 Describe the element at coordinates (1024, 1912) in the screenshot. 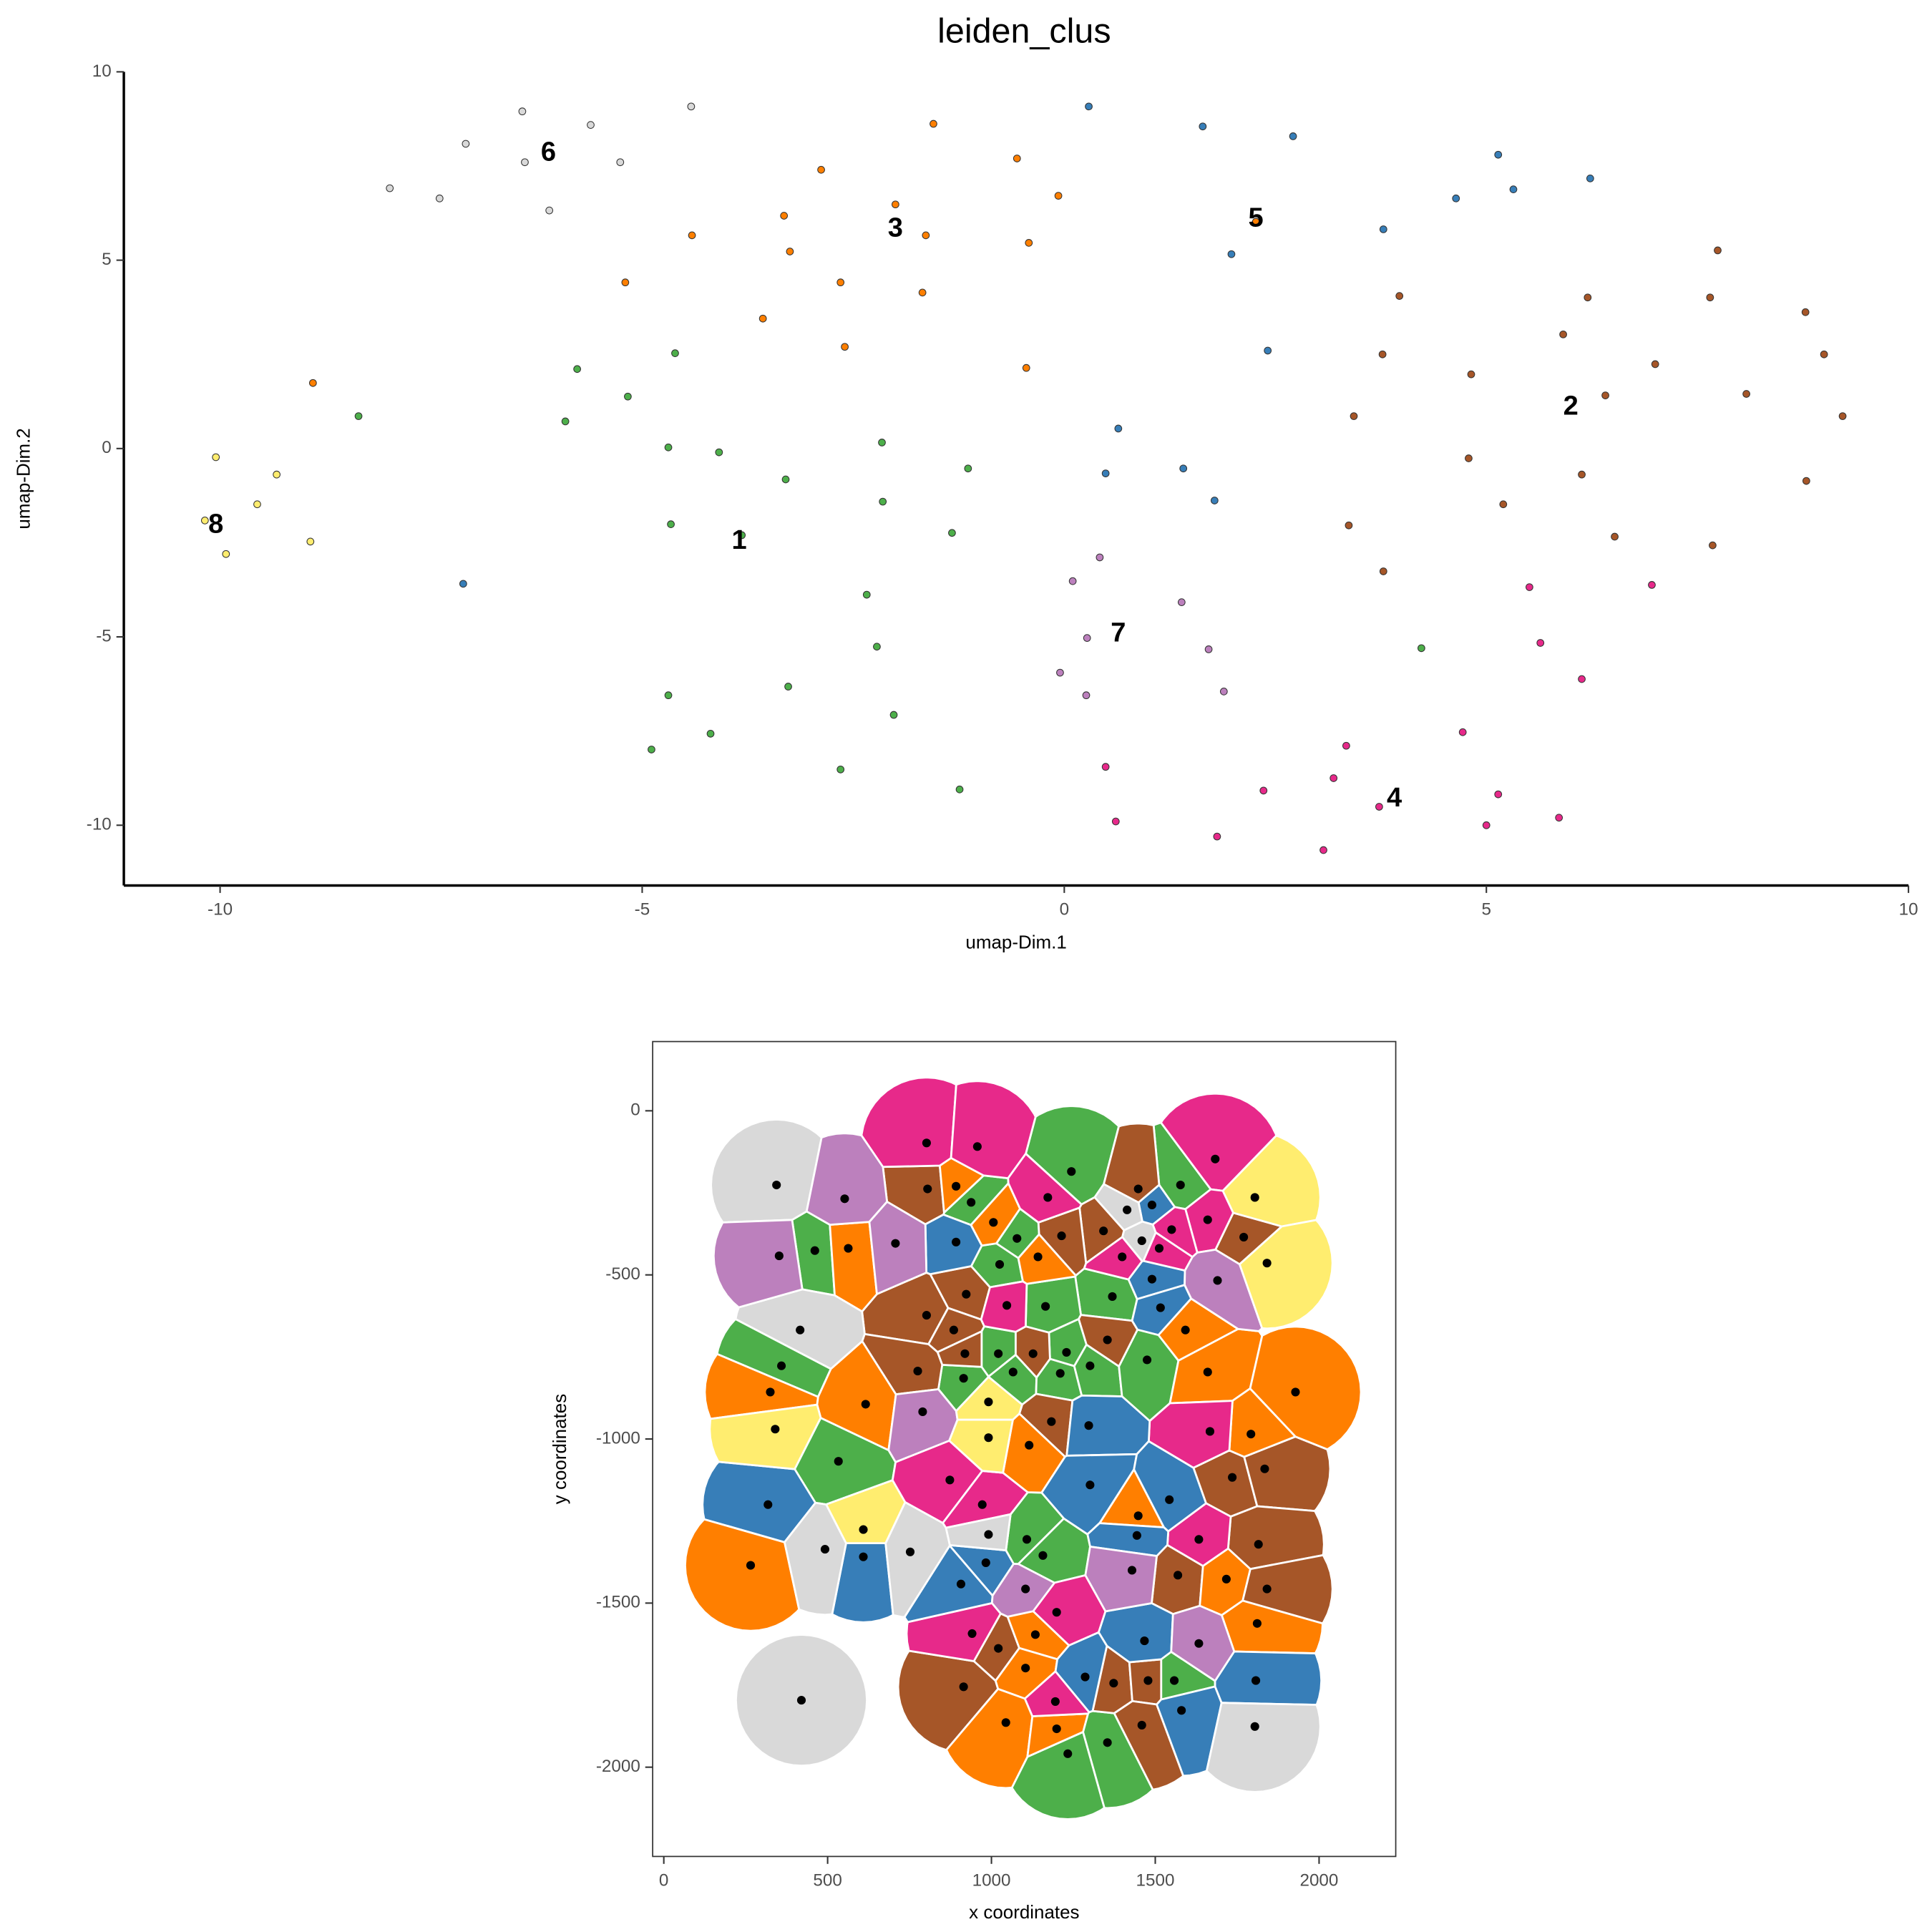

I see `x-axis-label: x coordinates` at that location.